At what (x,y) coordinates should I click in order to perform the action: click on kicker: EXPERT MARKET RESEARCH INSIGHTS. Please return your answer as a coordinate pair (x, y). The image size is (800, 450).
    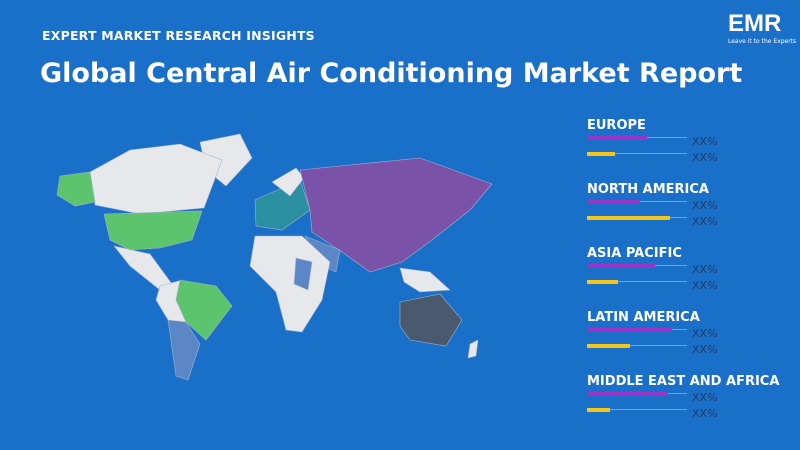
    Looking at the image, I should click on (178, 35).